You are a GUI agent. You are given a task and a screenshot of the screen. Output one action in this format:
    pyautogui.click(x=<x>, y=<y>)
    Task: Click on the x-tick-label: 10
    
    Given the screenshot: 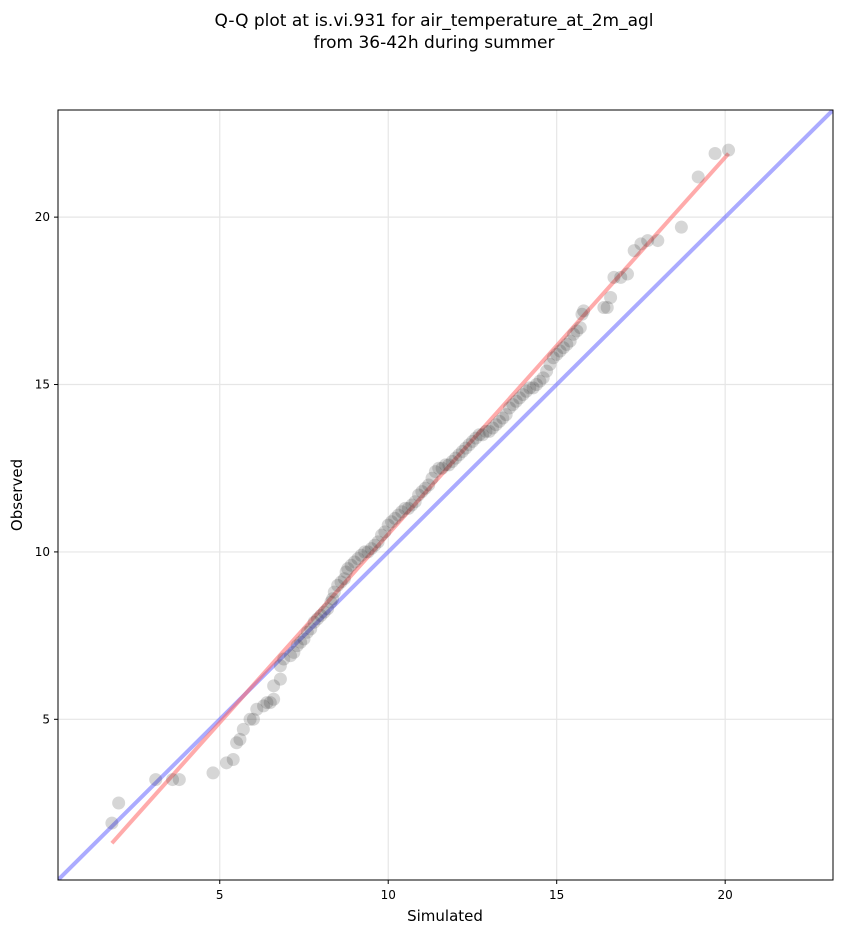 What is the action you would take?
    pyautogui.click(x=388, y=895)
    